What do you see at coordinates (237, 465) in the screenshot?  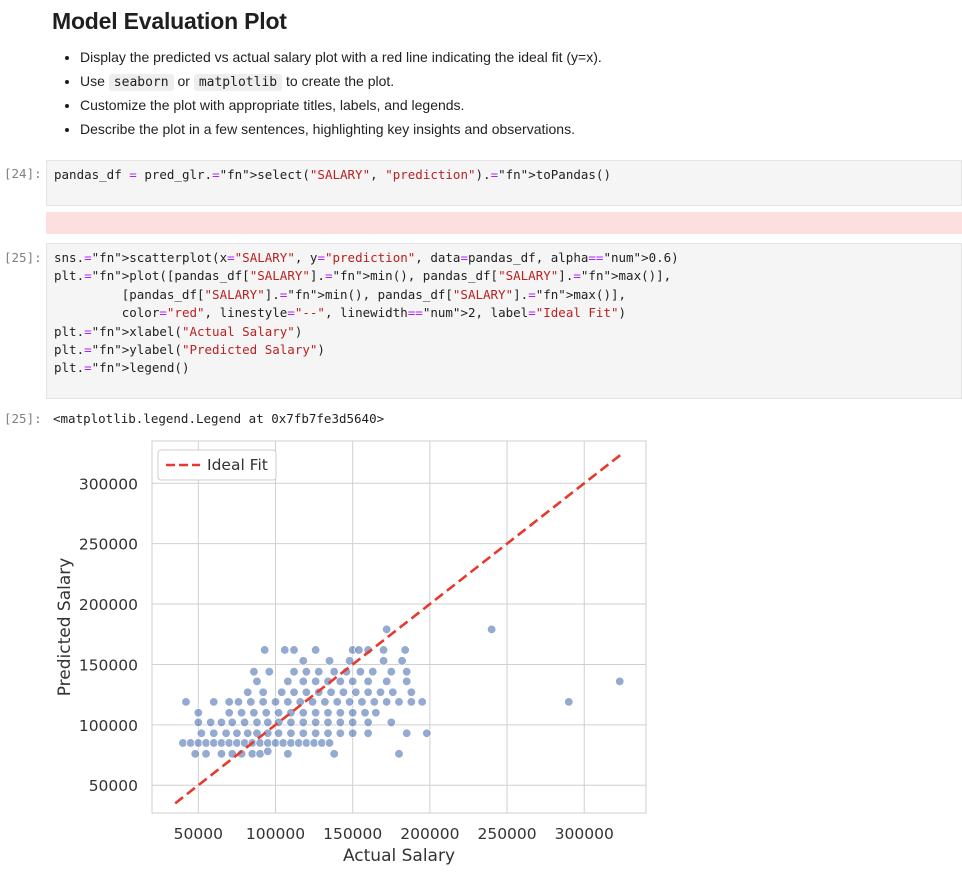 I see `legend-label: Ideal Fit` at bounding box center [237, 465].